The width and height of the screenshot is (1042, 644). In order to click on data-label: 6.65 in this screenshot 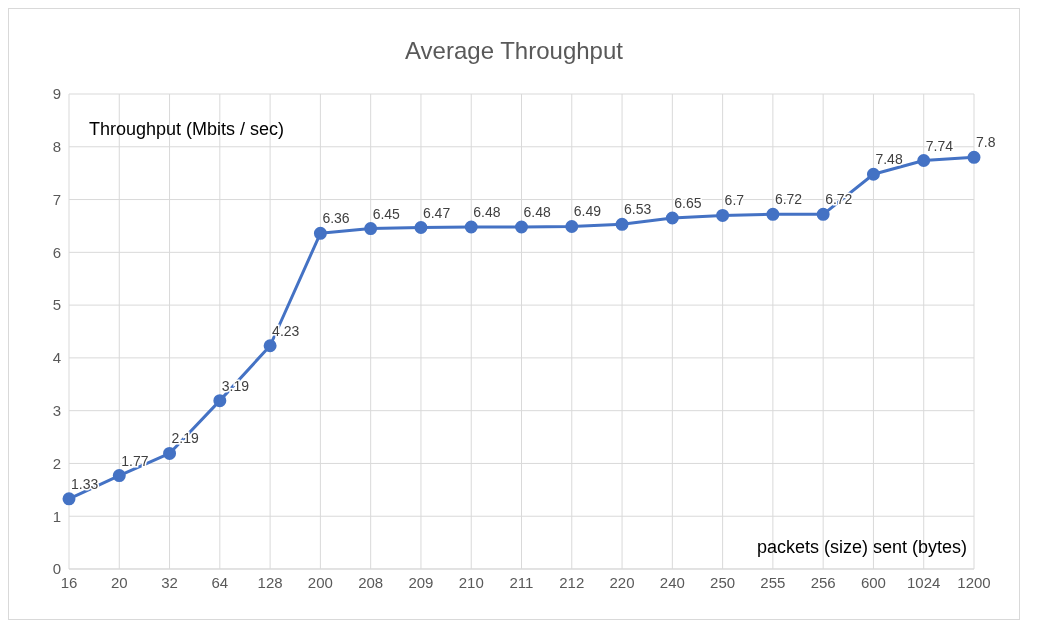, I will do `click(688, 203)`.